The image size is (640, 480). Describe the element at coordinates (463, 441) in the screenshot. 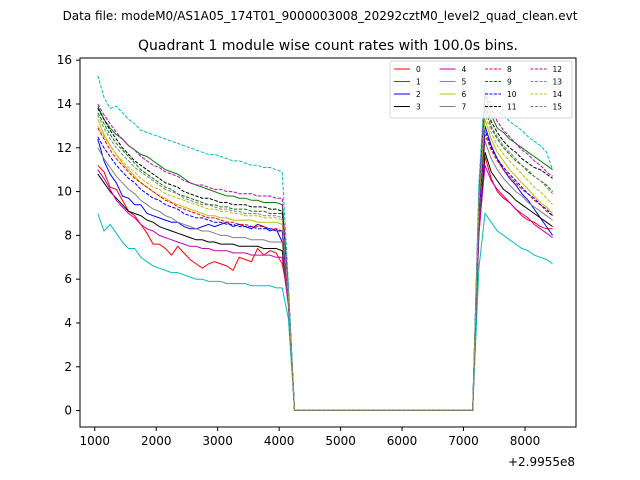

I see `x-tick-label: 7000` at that location.